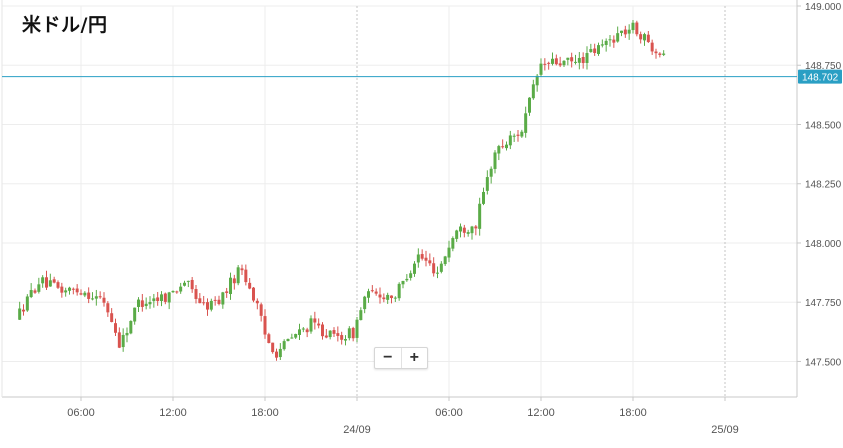 Image resolution: width=843 pixels, height=448 pixels. What do you see at coordinates (81, 413) in the screenshot?
I see `x-tick-label: 06:00` at bounding box center [81, 413].